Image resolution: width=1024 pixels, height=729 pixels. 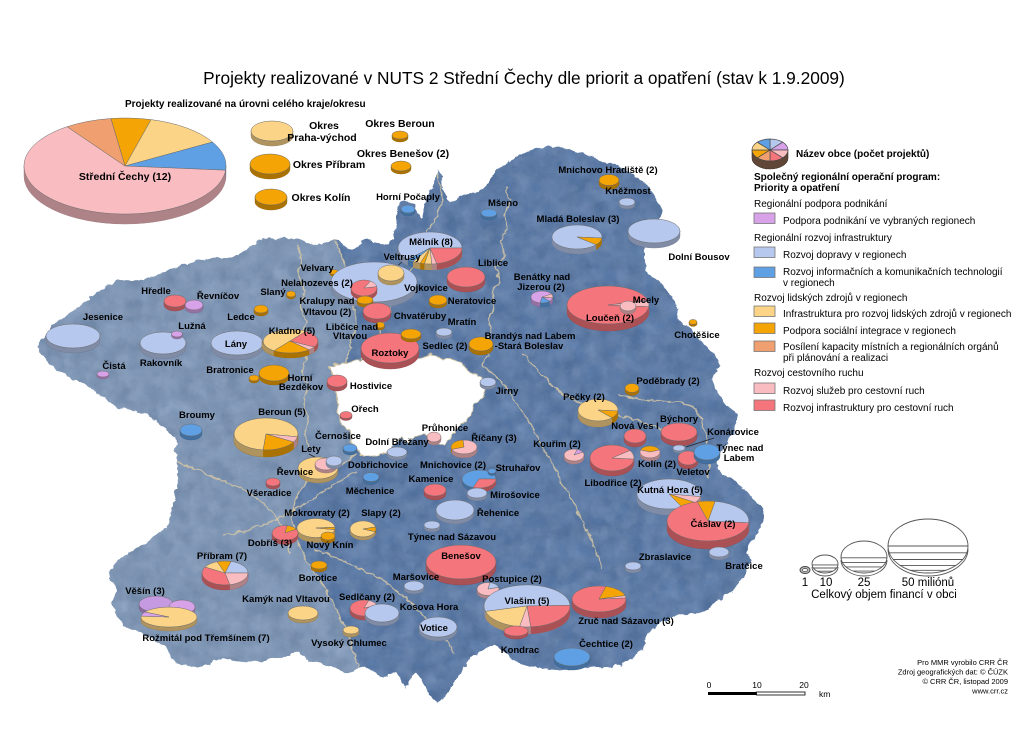 What do you see at coordinates (628, 191) in the screenshot?
I see `svg-text: Kněžmost` at bounding box center [628, 191].